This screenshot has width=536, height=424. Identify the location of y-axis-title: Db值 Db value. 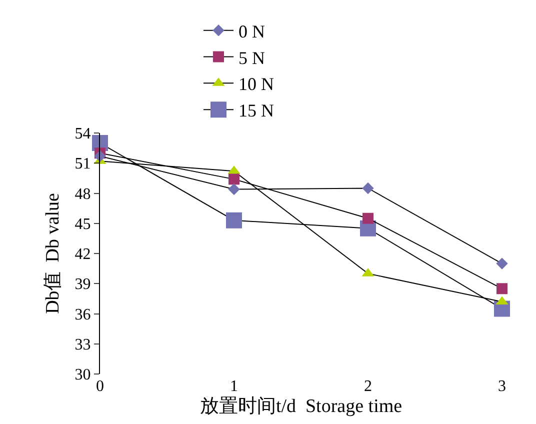
(53, 253).